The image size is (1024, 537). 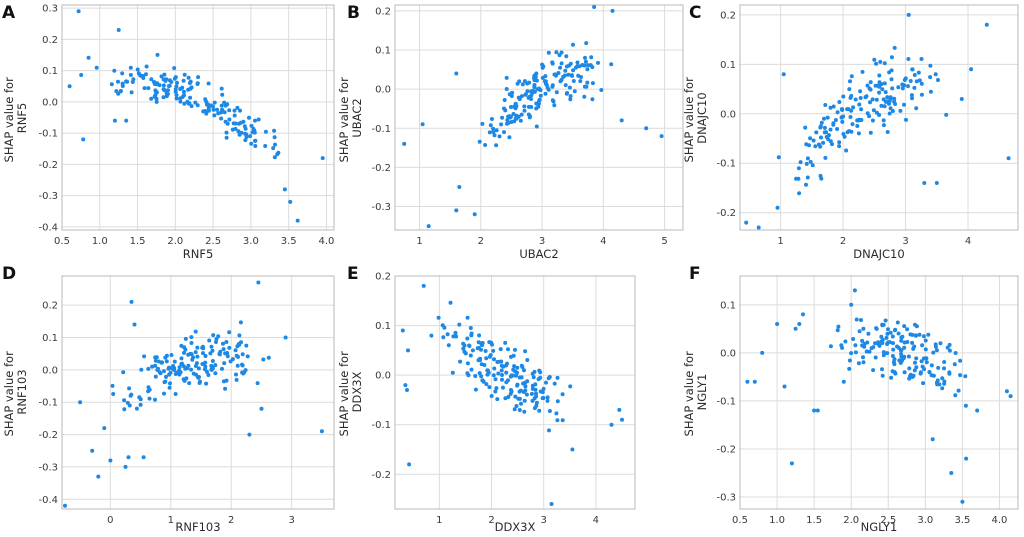 What do you see at coordinates (968, 241) in the screenshot?
I see `x-tick-label-c: 4` at bounding box center [968, 241].